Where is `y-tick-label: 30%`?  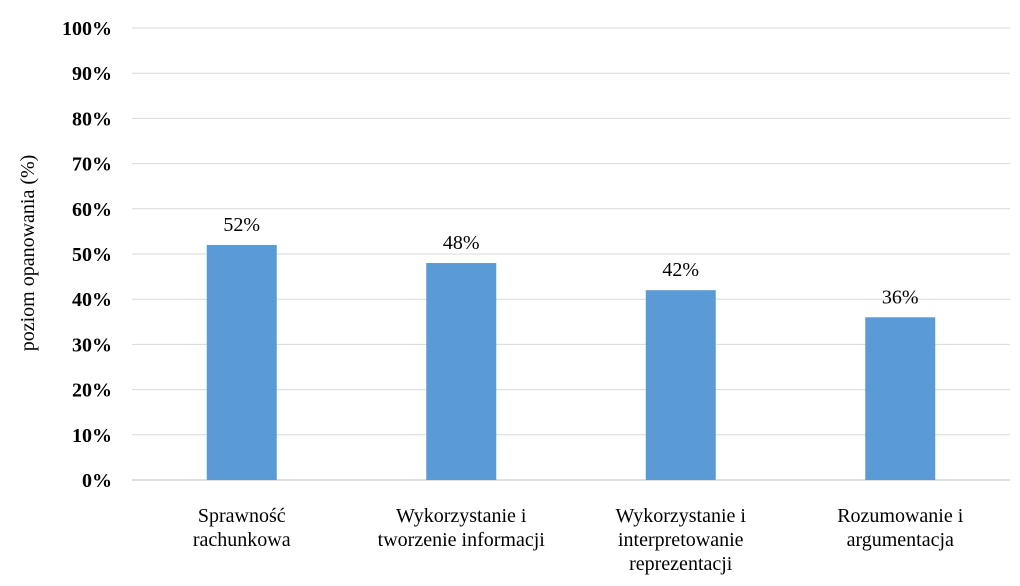 y-tick-label: 30% is located at coordinates (92, 345).